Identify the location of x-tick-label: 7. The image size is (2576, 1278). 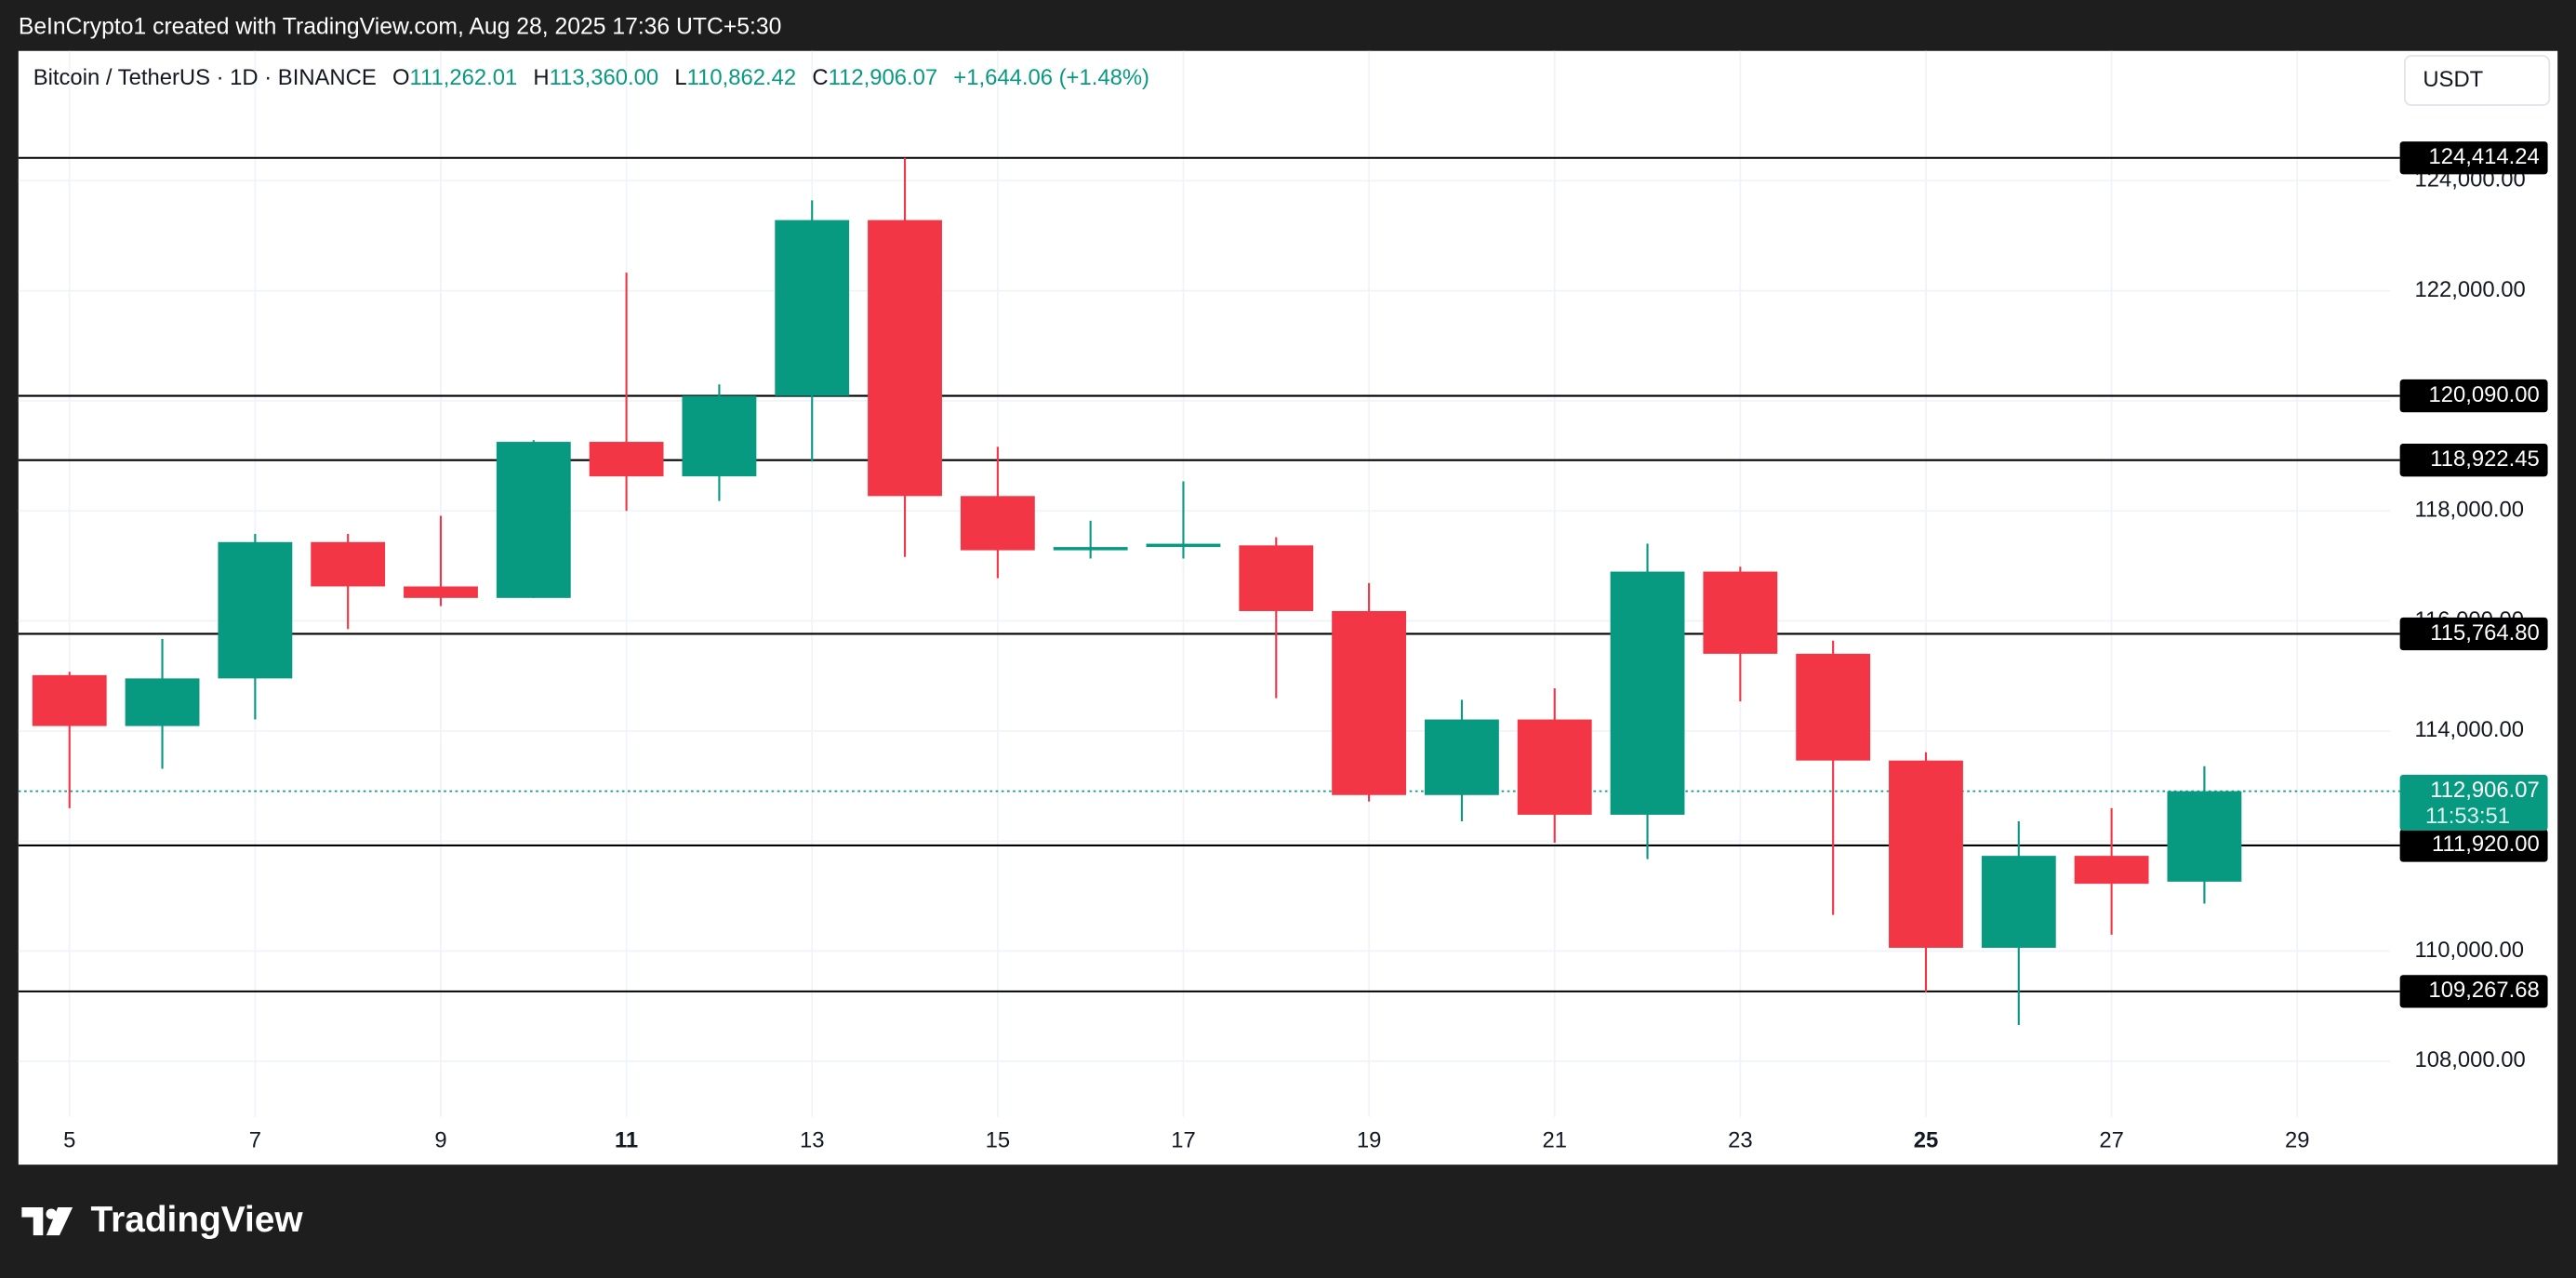
(255, 1140).